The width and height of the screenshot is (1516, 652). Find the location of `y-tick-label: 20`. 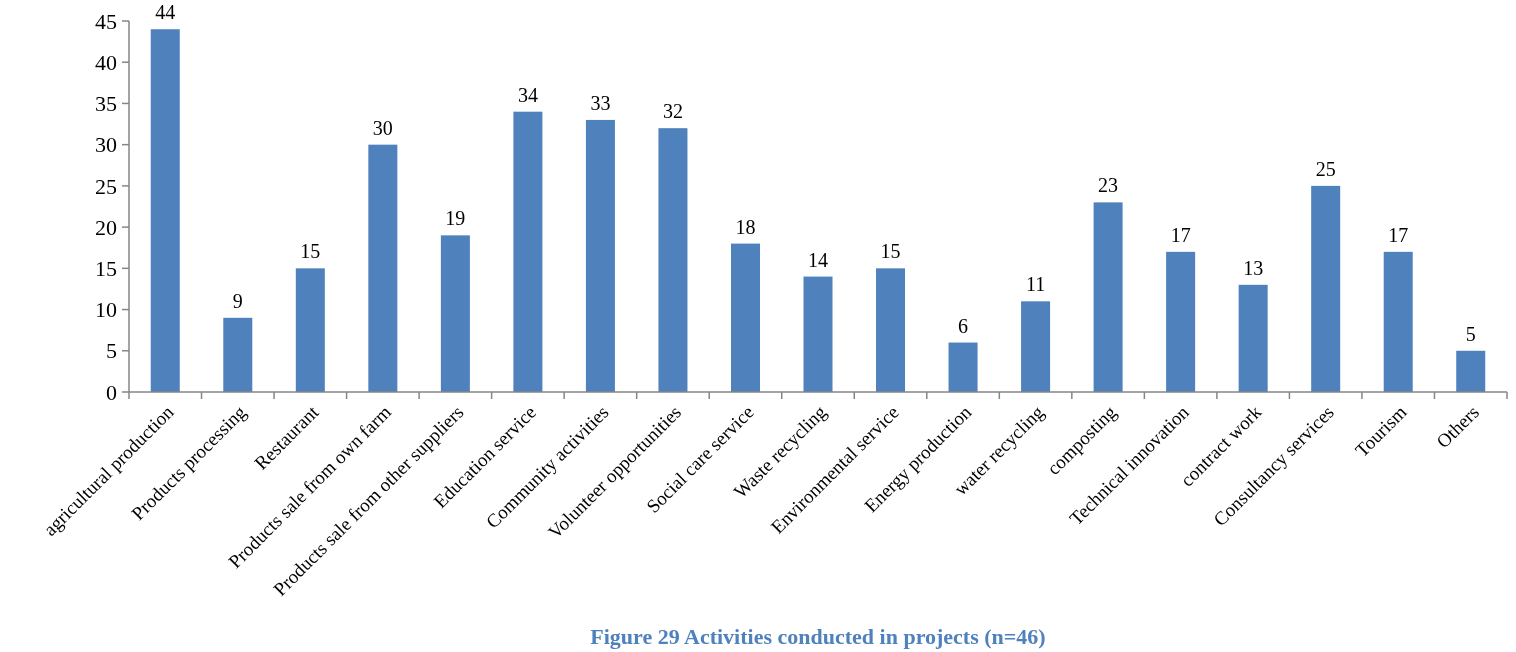

y-tick-label: 20 is located at coordinates (106, 227).